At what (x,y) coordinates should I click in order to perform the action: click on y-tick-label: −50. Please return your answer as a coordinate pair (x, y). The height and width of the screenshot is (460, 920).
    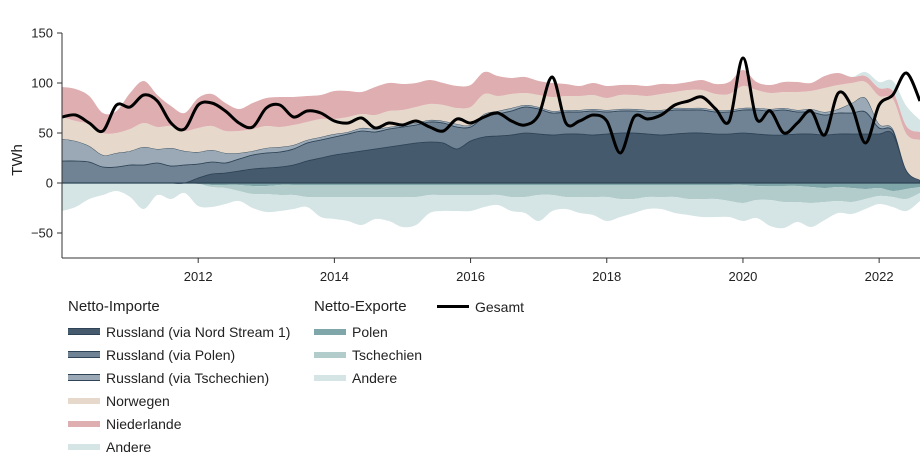
    Looking at the image, I should click on (42, 233).